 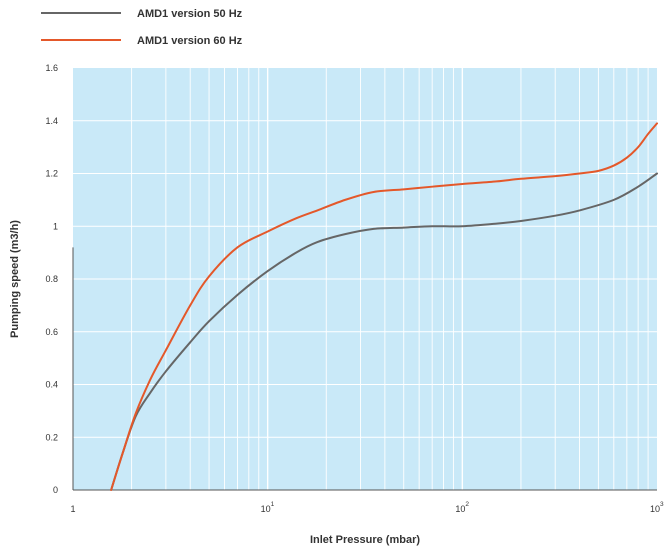 What do you see at coordinates (51, 68) in the screenshot?
I see `y-tick-label: 1.6` at bounding box center [51, 68].